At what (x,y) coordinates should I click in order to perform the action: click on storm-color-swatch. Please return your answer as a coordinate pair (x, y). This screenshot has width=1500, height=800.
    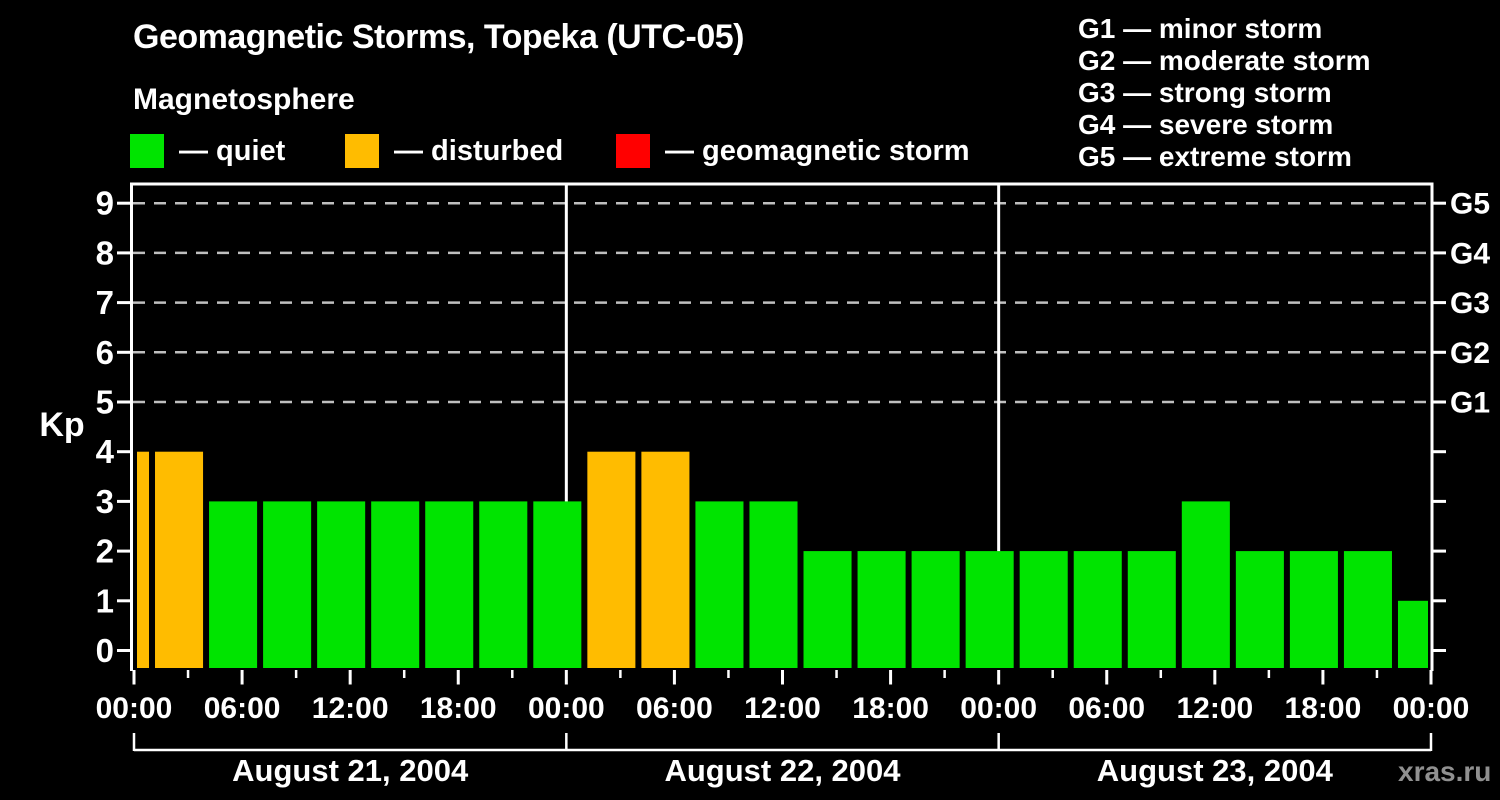
    Looking at the image, I should click on (633, 151).